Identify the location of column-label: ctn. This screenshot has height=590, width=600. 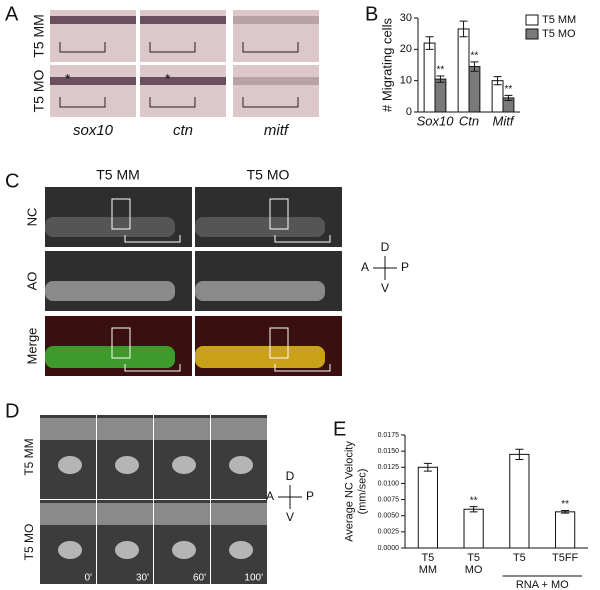
(183, 130).